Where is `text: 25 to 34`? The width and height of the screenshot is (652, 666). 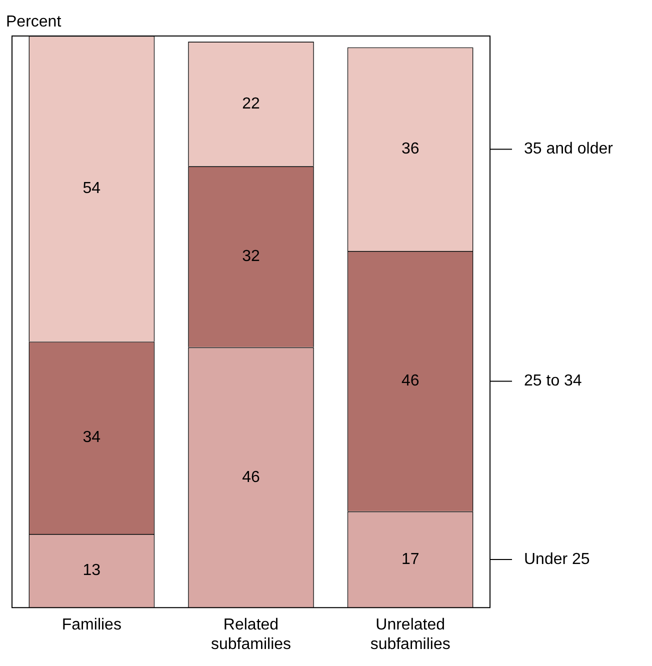 text: 25 to 34 is located at coordinates (553, 381).